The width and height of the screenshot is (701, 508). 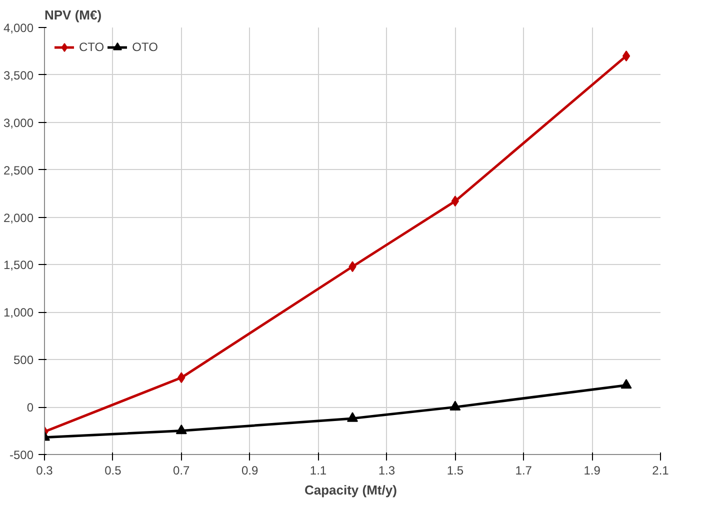 I want to click on x-tick-label: 1.7, so click(x=523, y=471).